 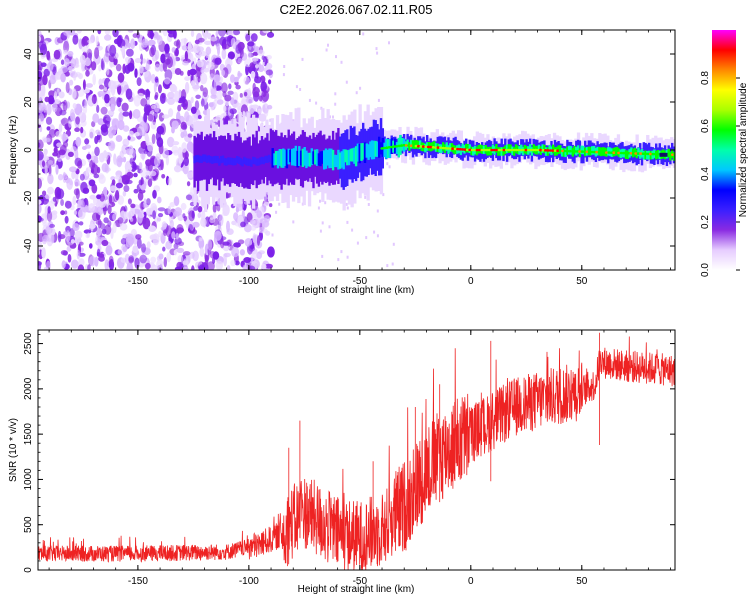 I want to click on colorbar-tick-label: 0.0, so click(x=705, y=270).